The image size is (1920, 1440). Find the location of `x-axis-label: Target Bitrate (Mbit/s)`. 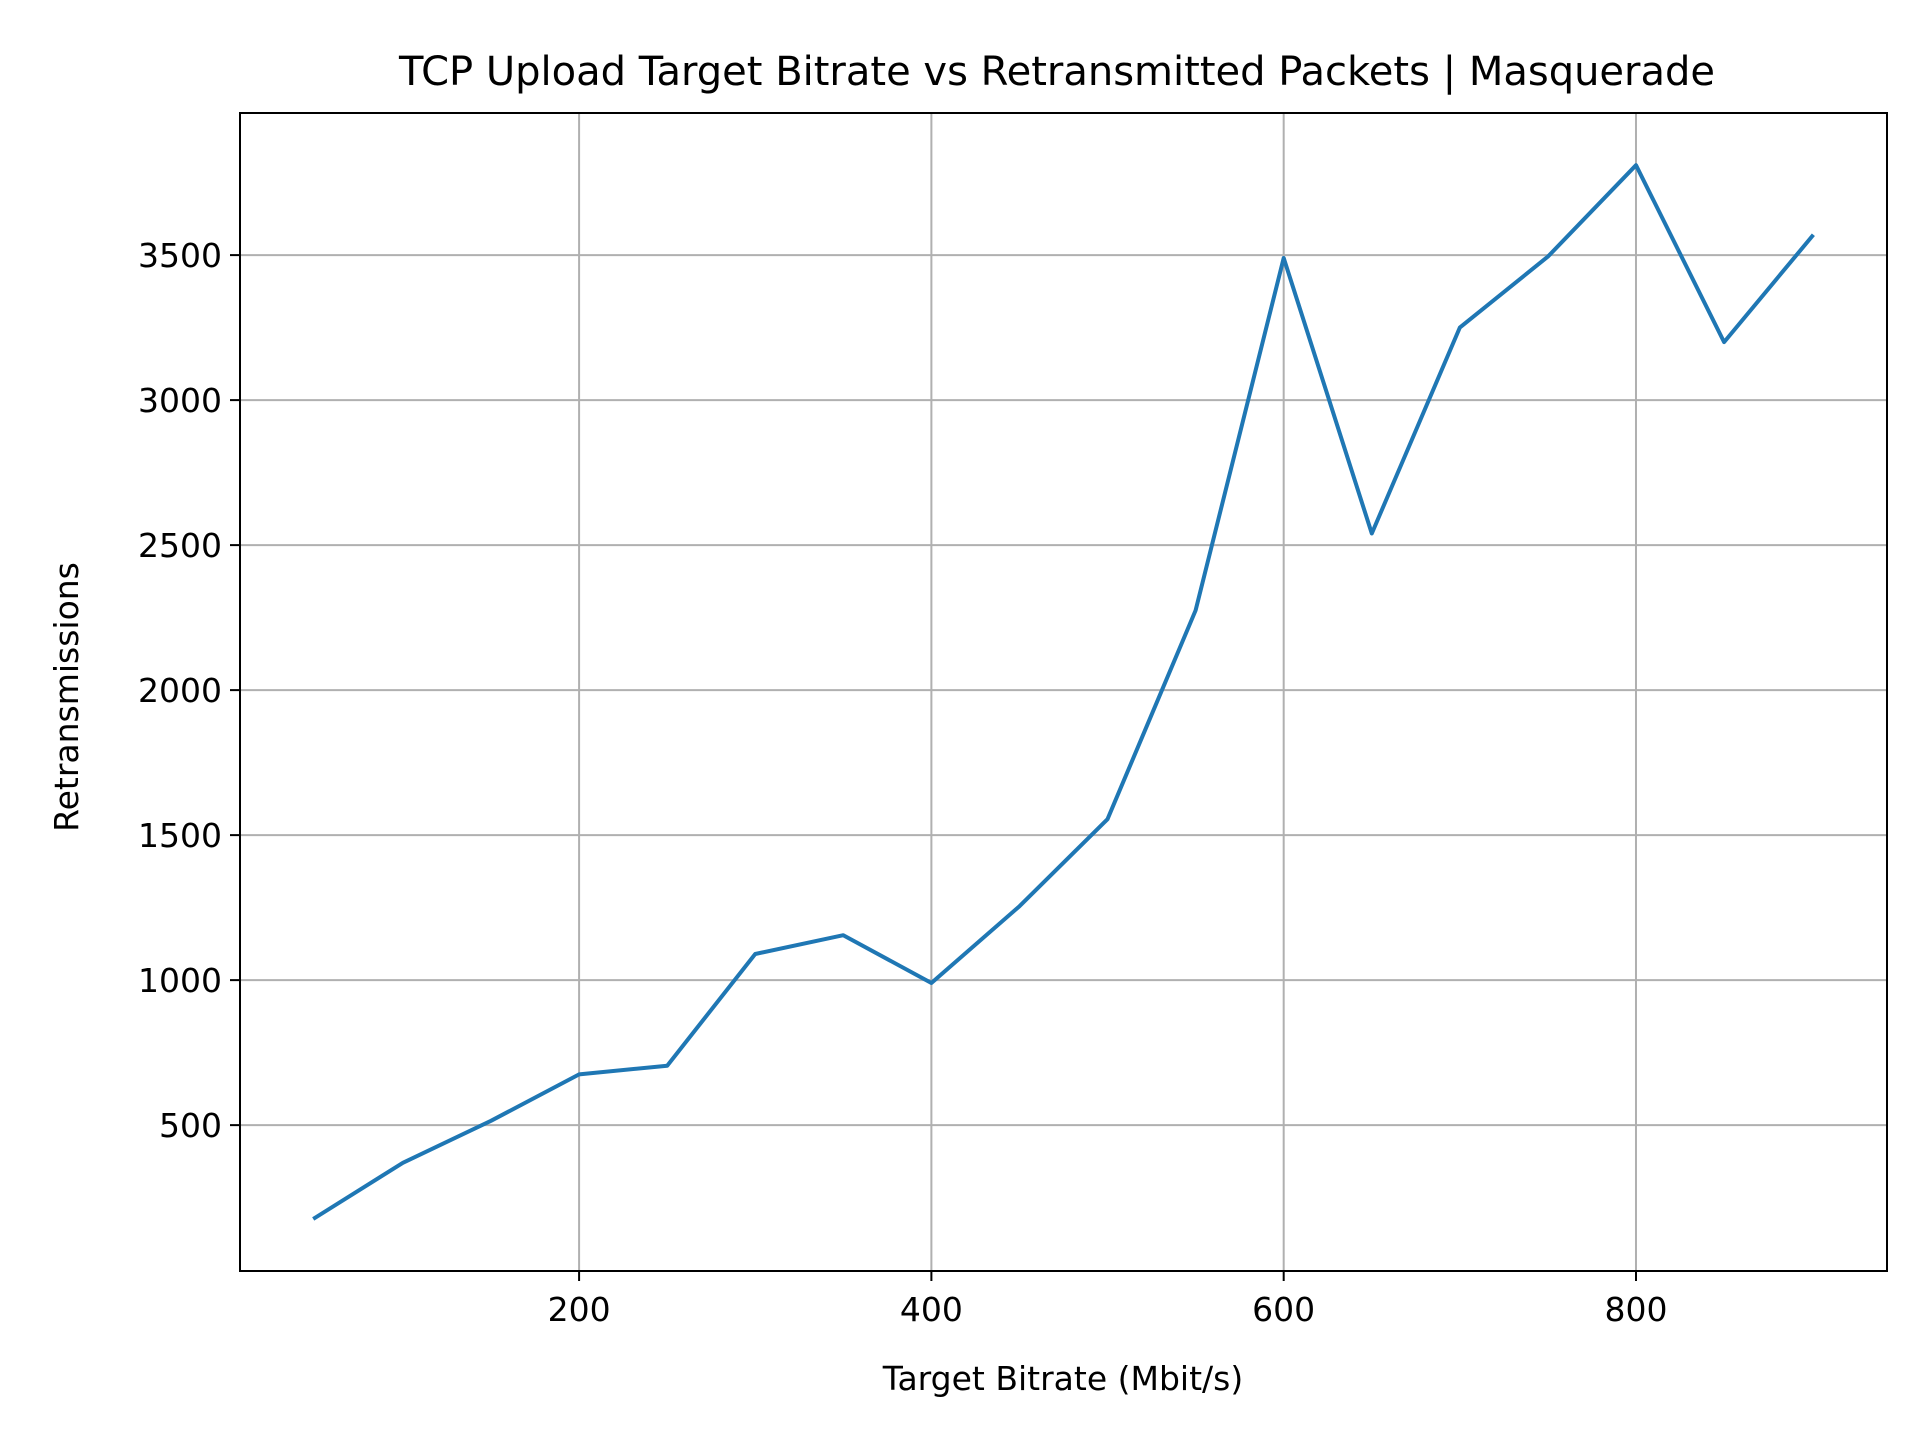

x-axis-label: Target Bitrate (Mbit/s) is located at coordinates (1062, 1378).